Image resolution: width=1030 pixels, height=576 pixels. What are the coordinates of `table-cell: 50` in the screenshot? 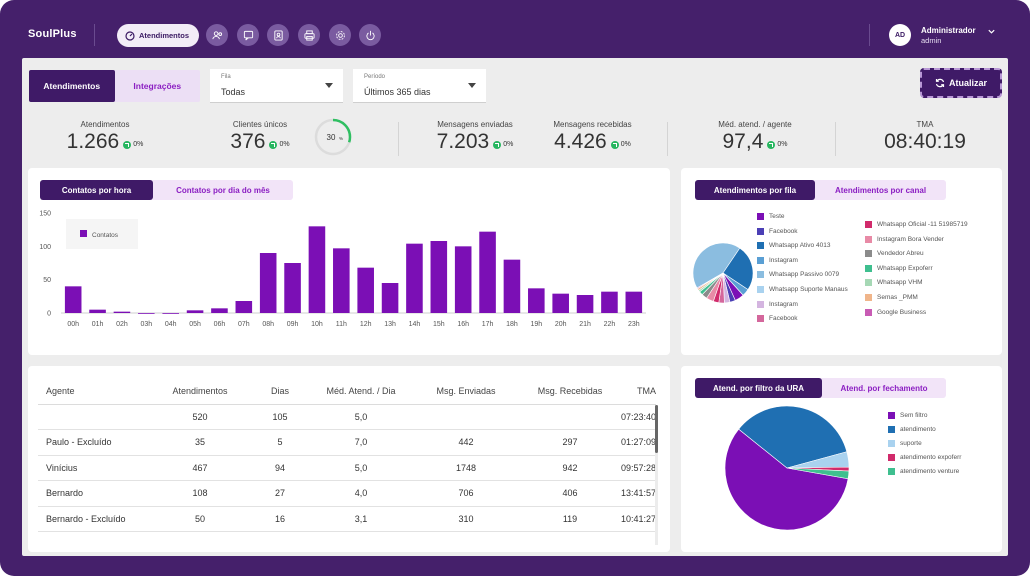 It's located at (200, 519).